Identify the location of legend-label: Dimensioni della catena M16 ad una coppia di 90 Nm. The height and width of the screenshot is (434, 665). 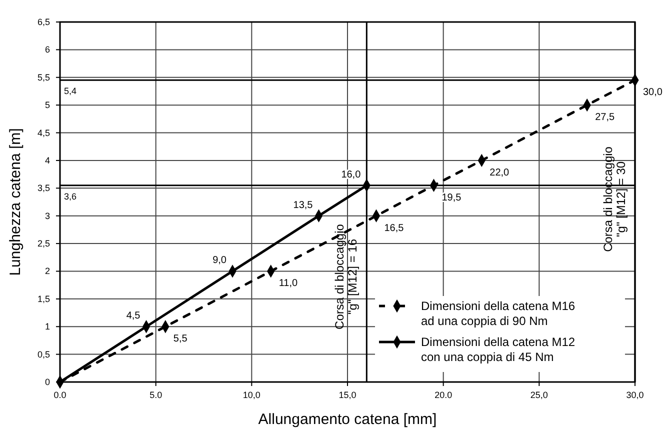
(498, 313).